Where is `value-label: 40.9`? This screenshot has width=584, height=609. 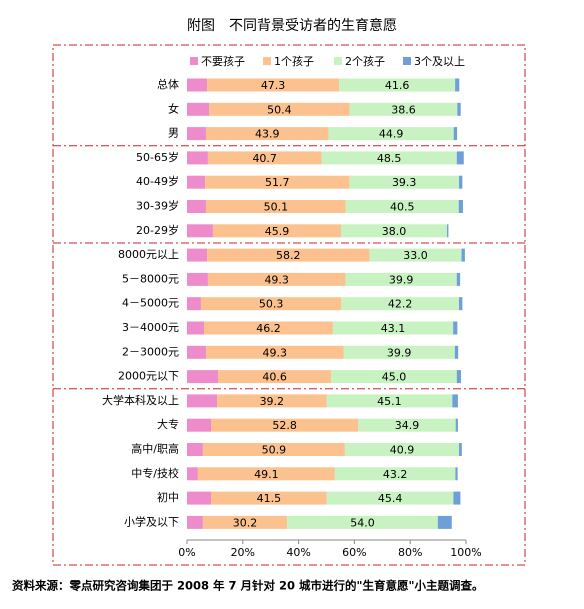 value-label: 40.9 is located at coordinates (402, 450).